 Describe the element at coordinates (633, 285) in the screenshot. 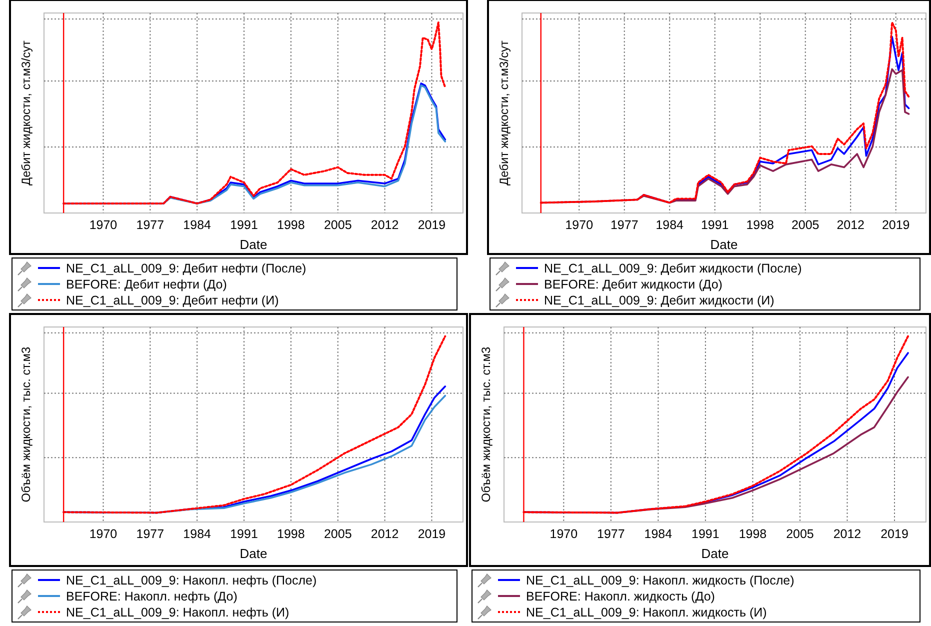

I see `legend-label: BEFORE: Дебит жидкости (До)` at that location.